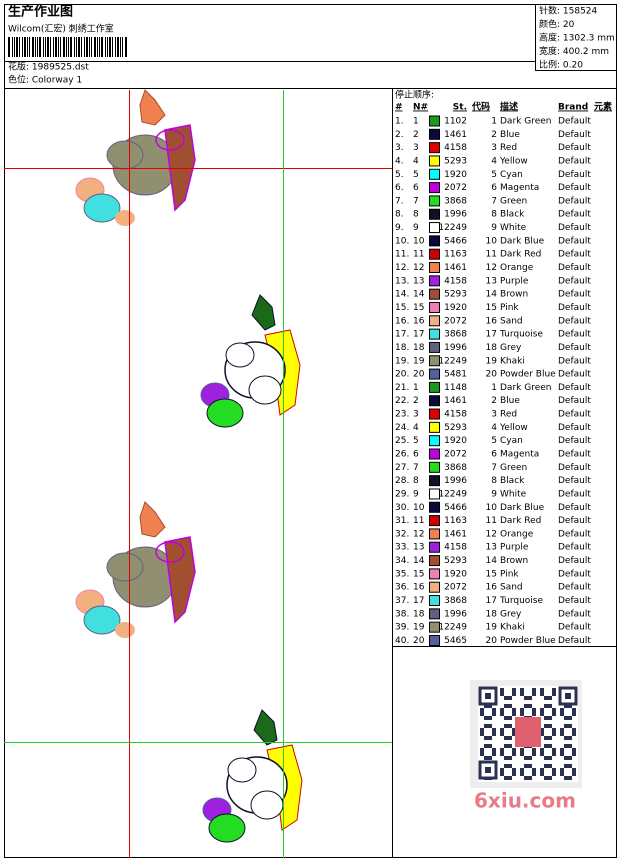  I want to click on row-stitches: 4158, so click(455, 148).